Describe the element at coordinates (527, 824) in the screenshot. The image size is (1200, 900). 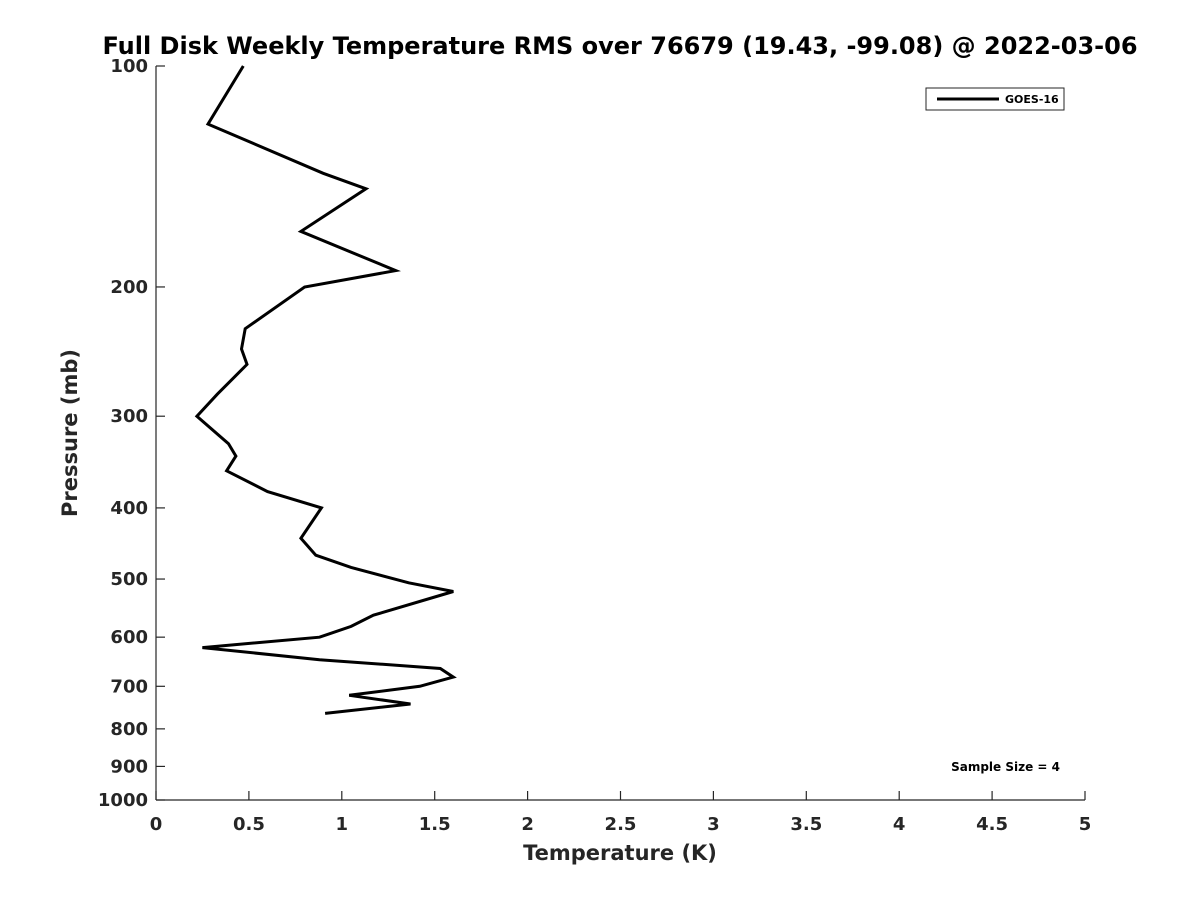
I see `x-tick-label: 2` at that location.